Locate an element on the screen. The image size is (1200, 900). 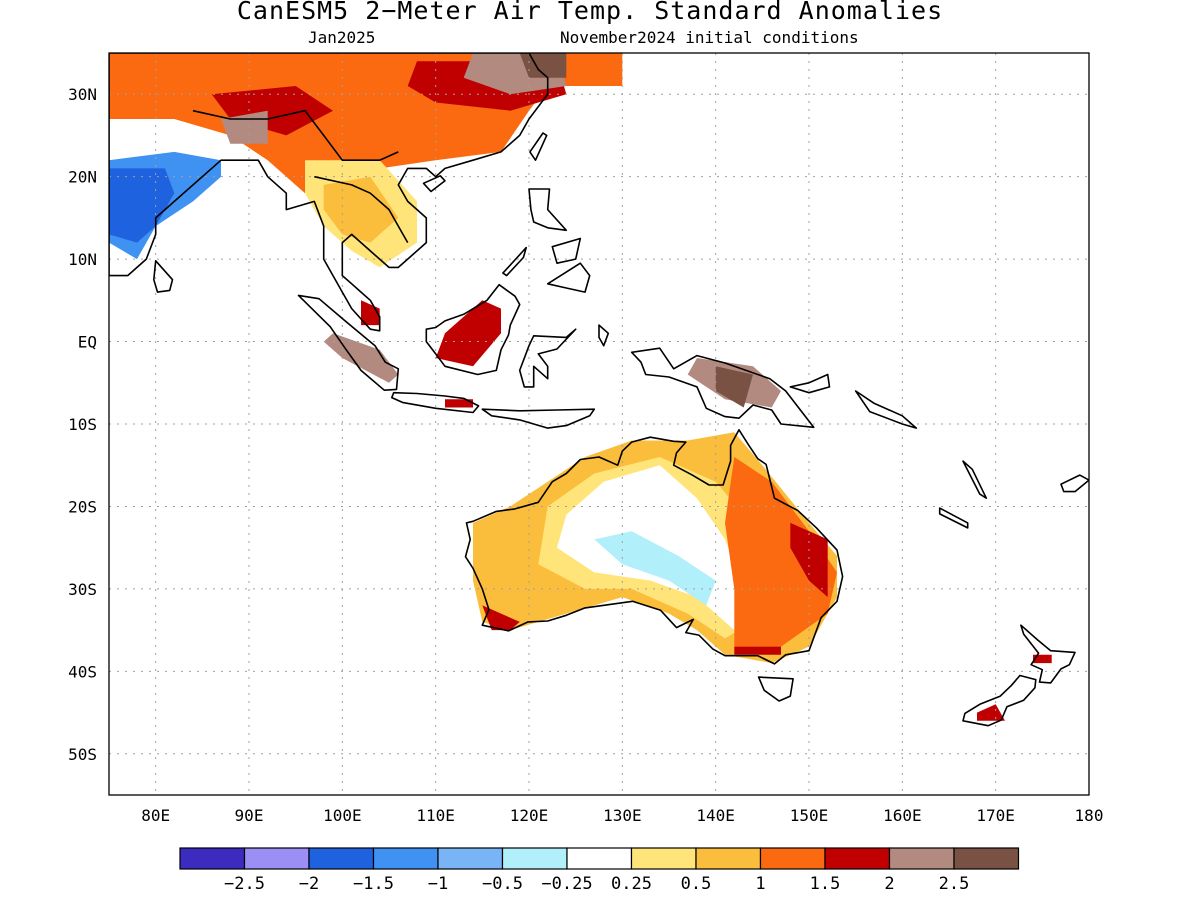
coastline-fiji is located at coordinates (1074, 483).